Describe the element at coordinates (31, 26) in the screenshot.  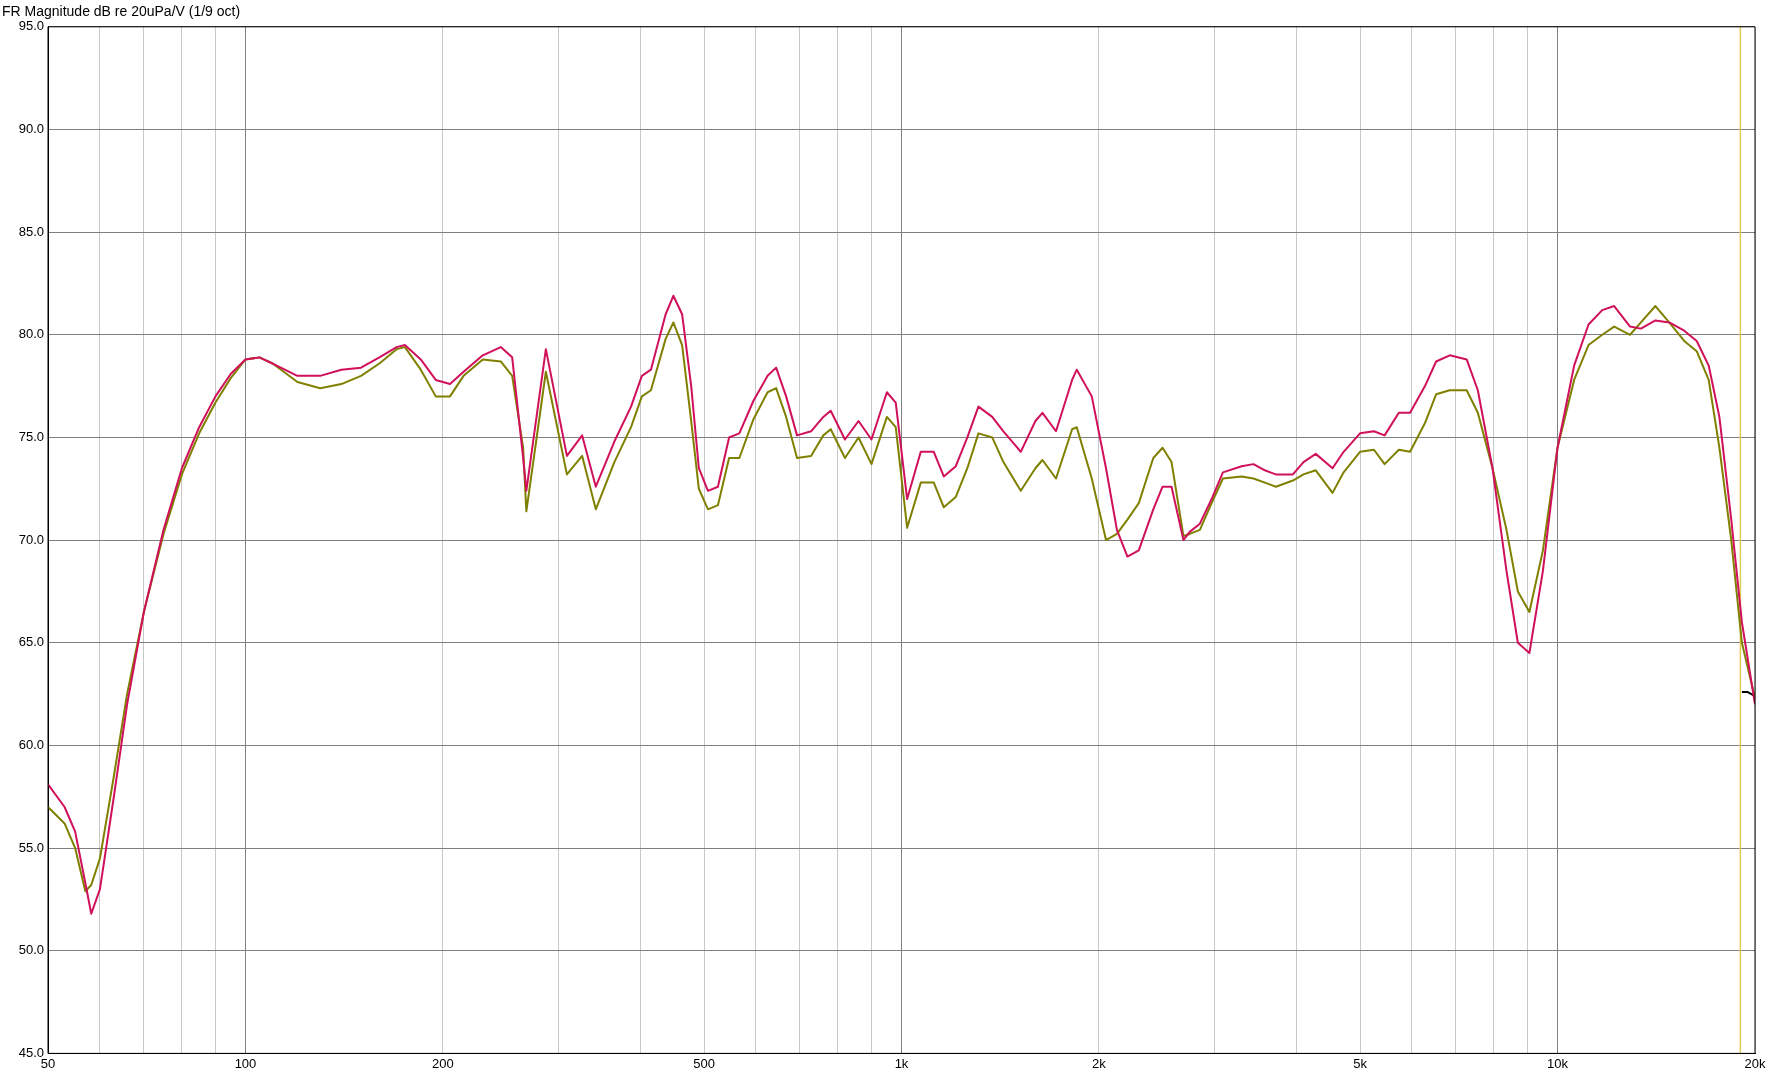
I see `y-tick-label: 95.0` at that location.